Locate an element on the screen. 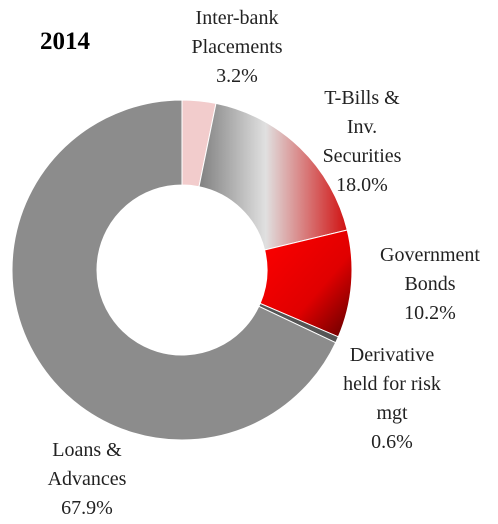 This screenshot has height=524, width=498. slice-label: Inter-bank Placements 3.2% is located at coordinates (237, 47).